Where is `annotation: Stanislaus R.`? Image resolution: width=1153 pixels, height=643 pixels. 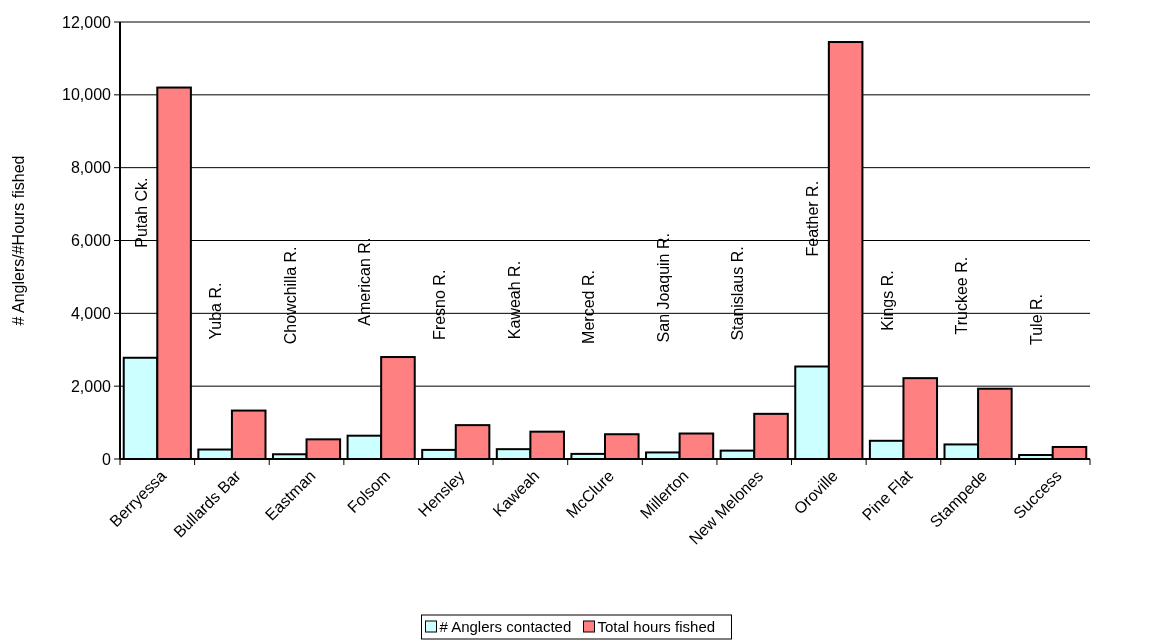 annotation: Stanislaus R. is located at coordinates (738, 293).